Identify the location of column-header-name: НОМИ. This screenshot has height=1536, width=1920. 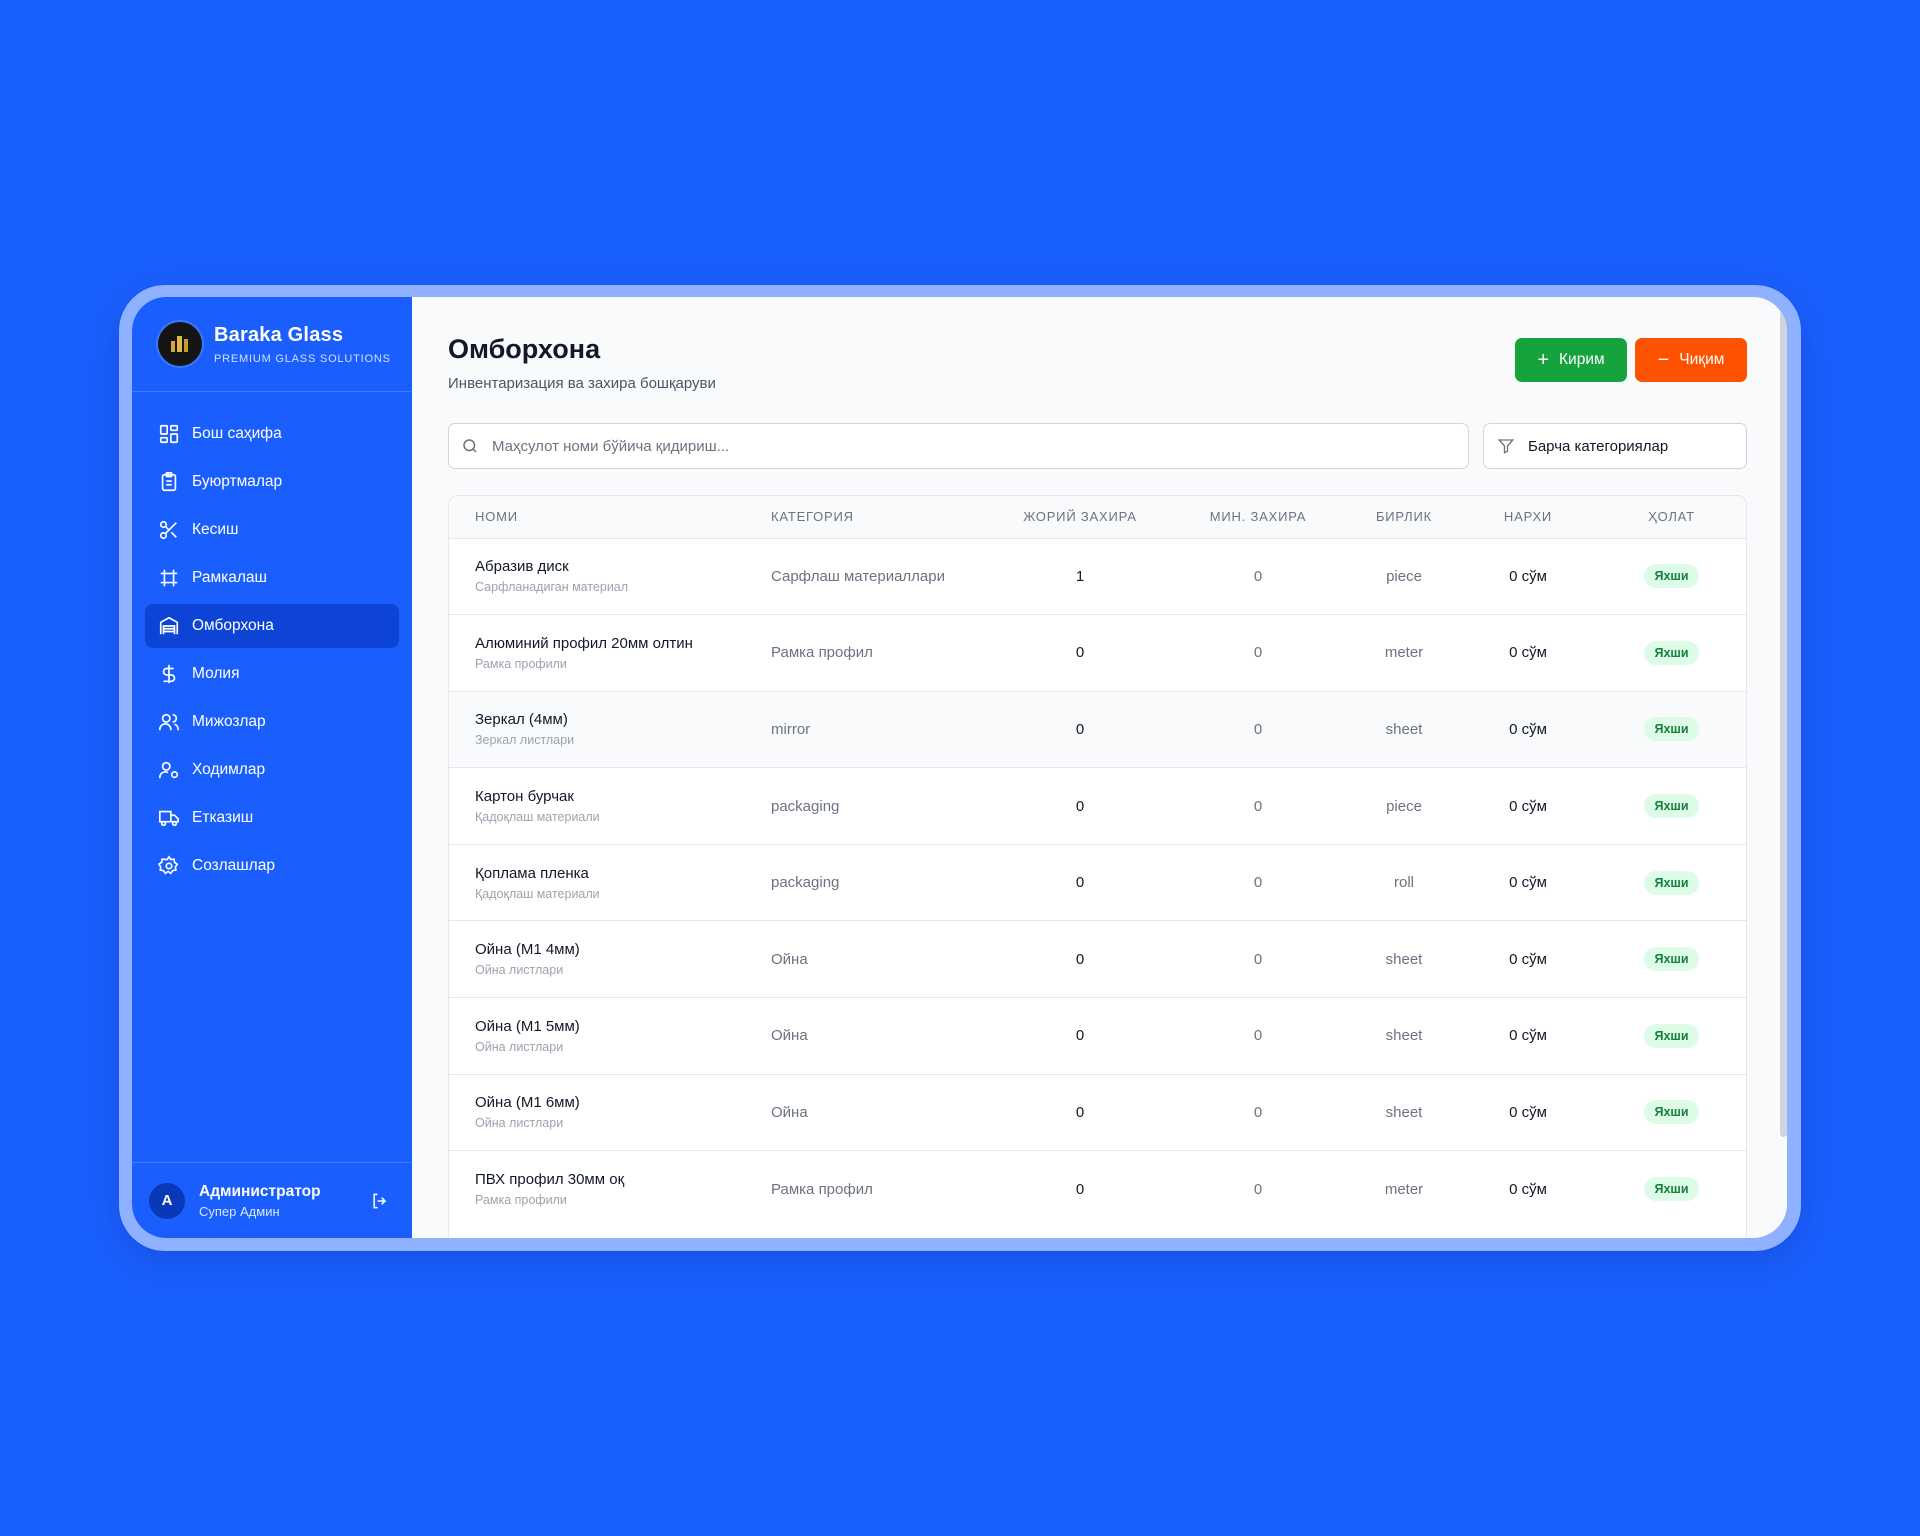
(496, 517).